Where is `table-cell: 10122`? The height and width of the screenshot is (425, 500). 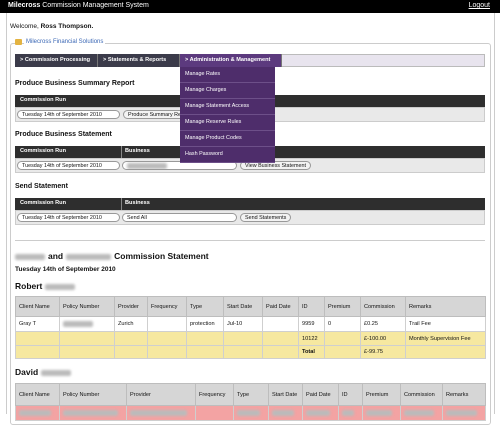
table-cell: 10122 is located at coordinates (311, 338).